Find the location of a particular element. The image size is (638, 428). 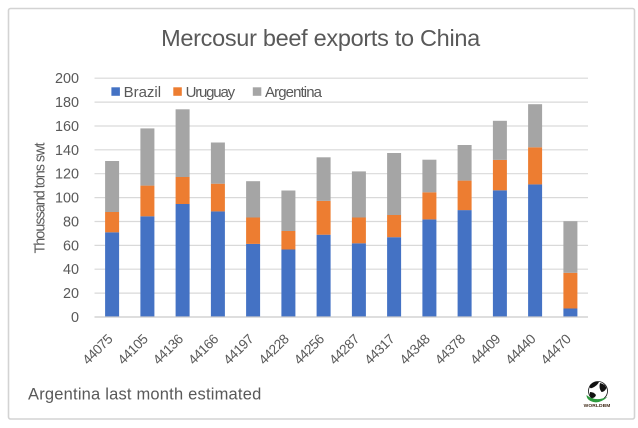

svg-text: 200 is located at coordinates (67, 79).